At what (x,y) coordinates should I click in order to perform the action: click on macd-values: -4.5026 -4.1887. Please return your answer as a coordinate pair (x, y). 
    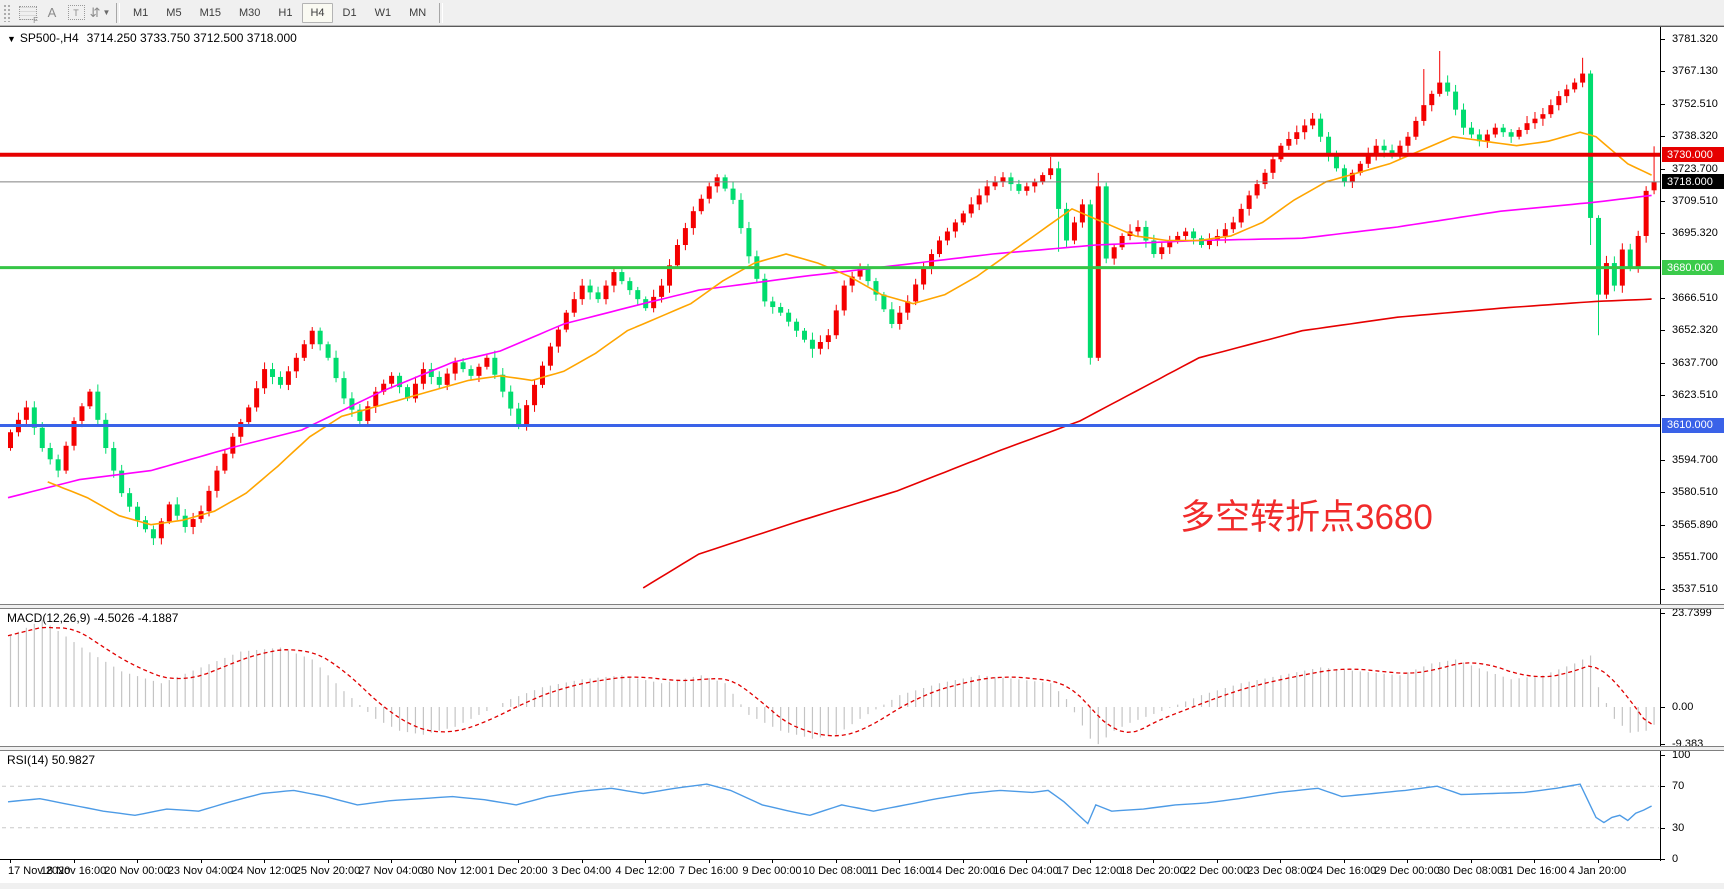
    Looking at the image, I should click on (136, 618).